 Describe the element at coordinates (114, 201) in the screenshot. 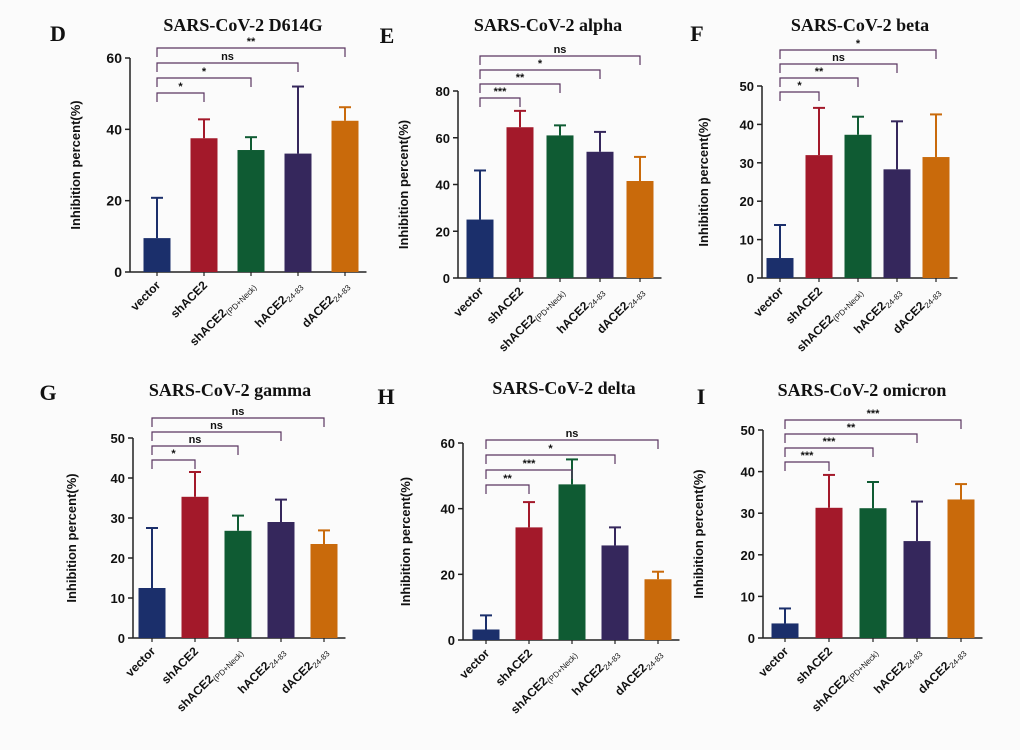

I see `y-tick-label: 20` at that location.